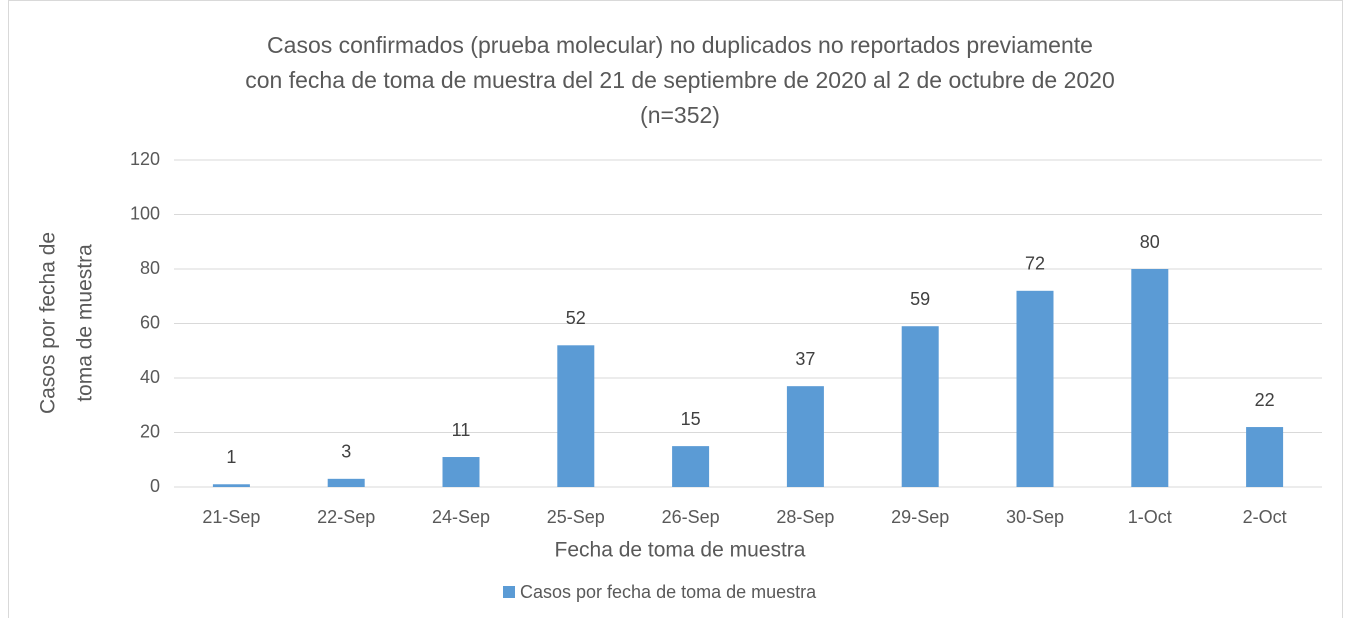  What do you see at coordinates (346, 517) in the screenshot?
I see `x-tick-label: 22-Sep` at bounding box center [346, 517].